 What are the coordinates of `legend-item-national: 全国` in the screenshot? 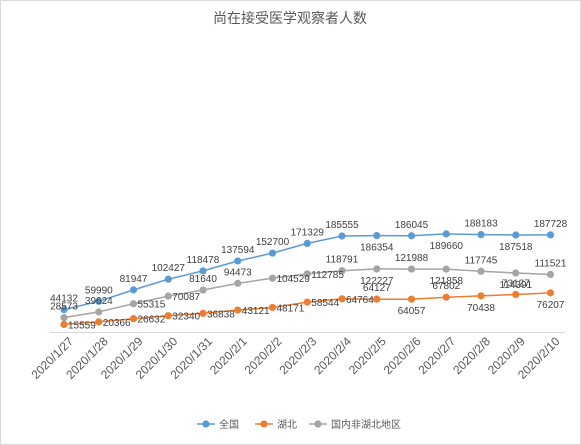 It's located at (218, 424).